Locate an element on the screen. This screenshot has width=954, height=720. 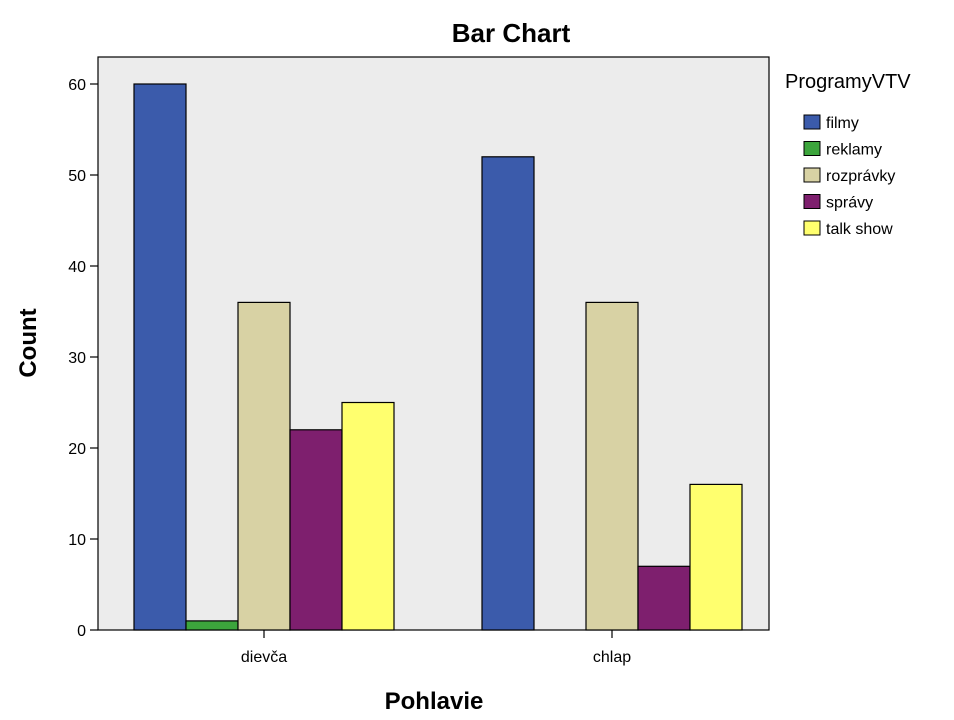
bar-správy-chlap is located at coordinates (664, 598).